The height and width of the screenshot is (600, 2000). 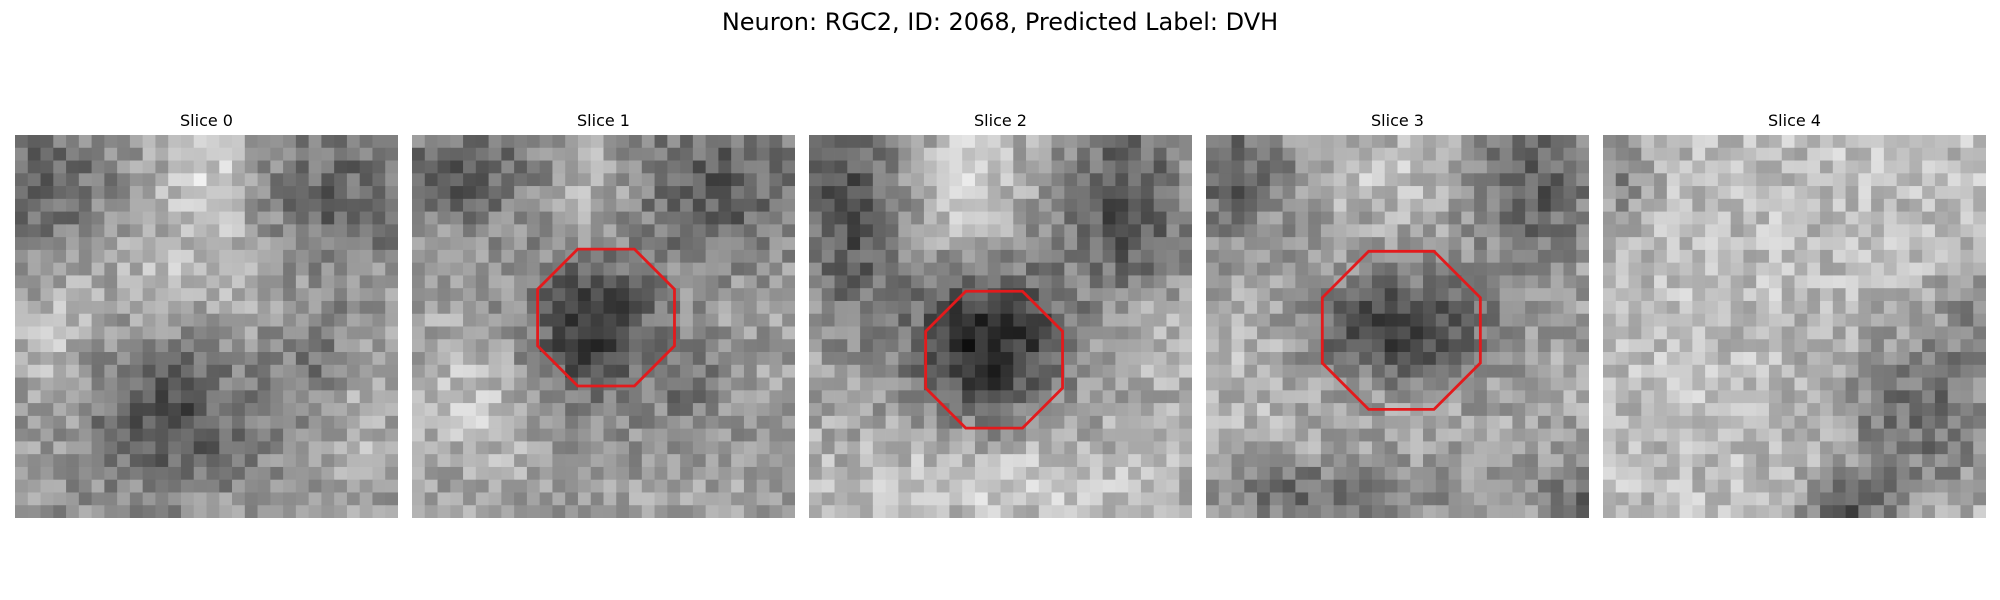 What do you see at coordinates (1397, 120) in the screenshot?
I see `slice-title: Slice 3` at bounding box center [1397, 120].